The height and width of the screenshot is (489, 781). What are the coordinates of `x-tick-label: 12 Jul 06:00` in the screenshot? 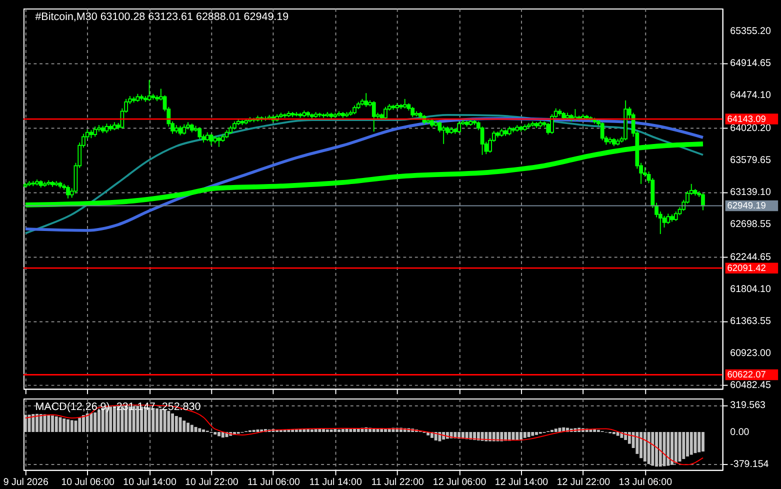 It's located at (459, 482).